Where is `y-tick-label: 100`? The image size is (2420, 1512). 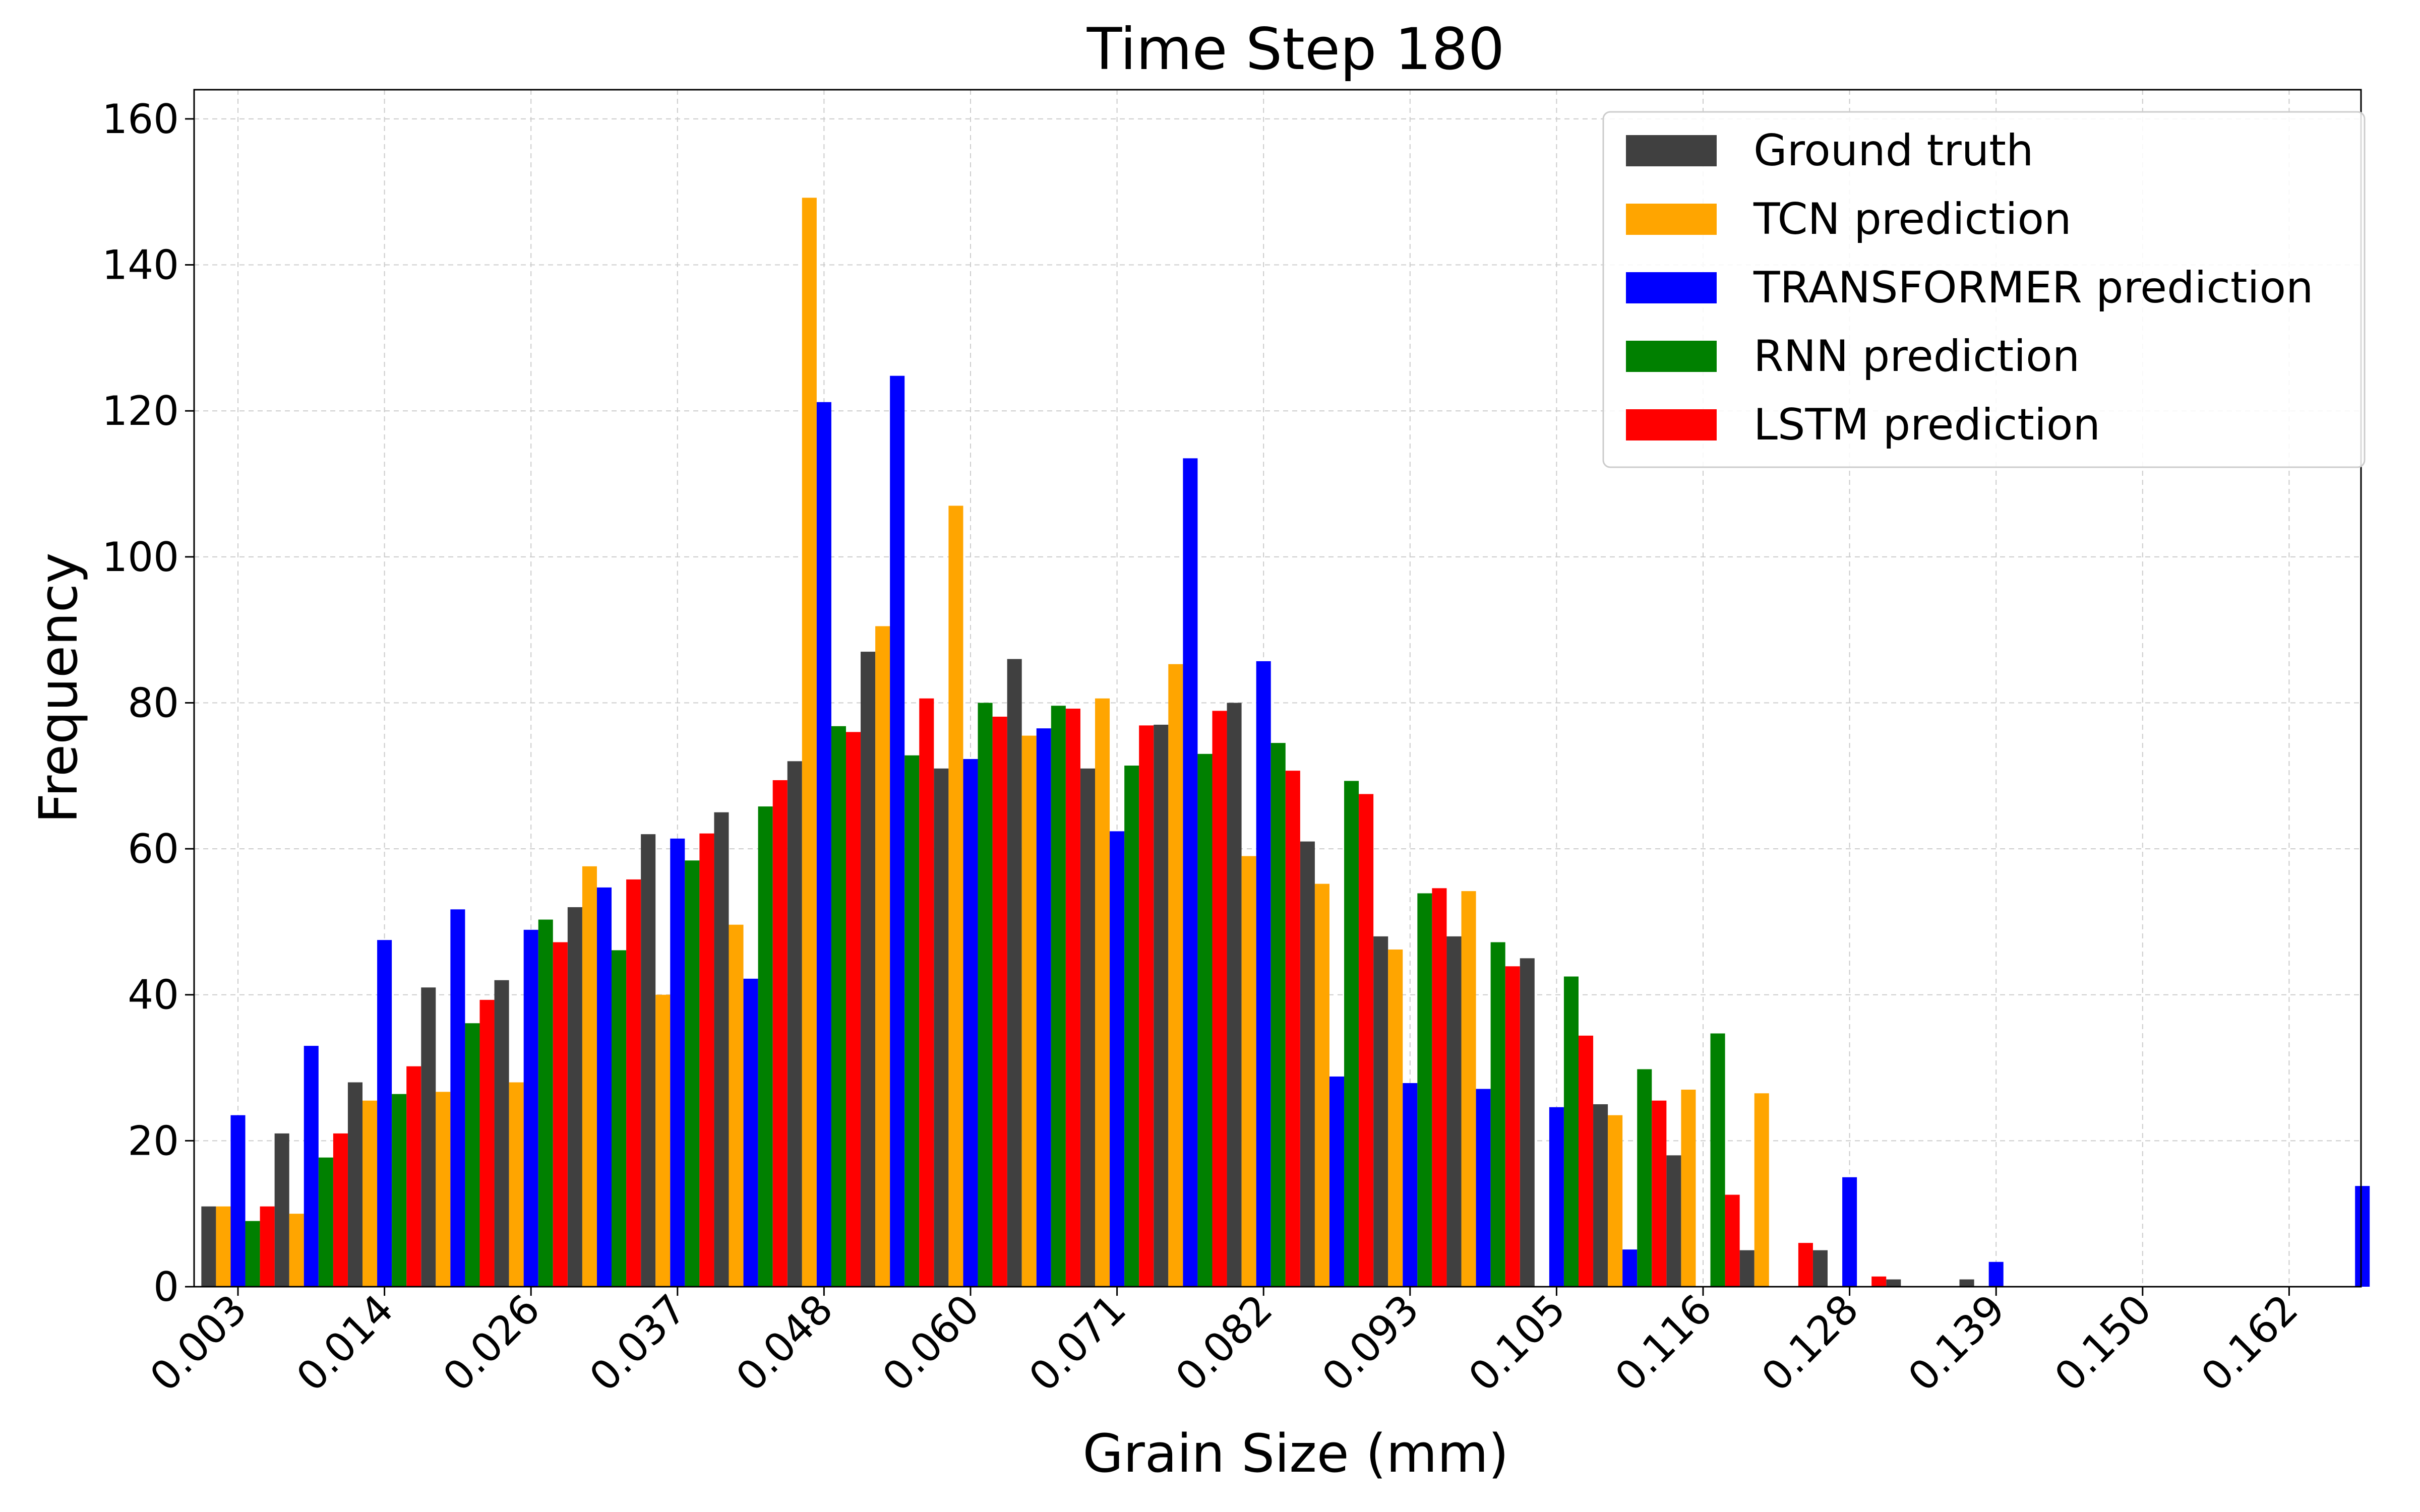 y-tick-label: 100 is located at coordinates (140, 557).